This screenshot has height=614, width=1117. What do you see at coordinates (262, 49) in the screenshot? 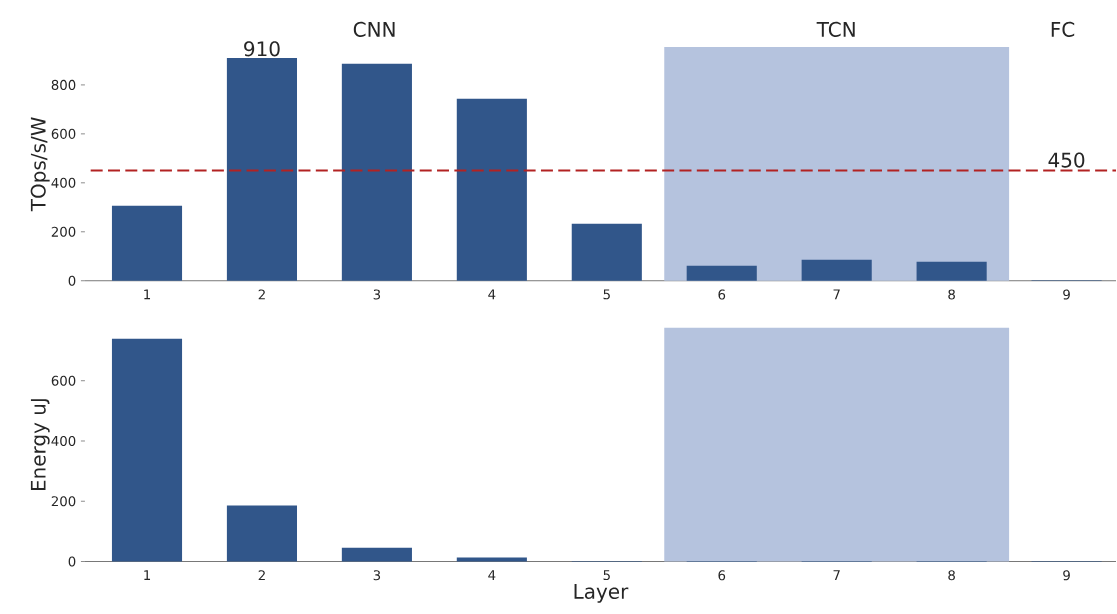
I see `data-label: 910` at bounding box center [262, 49].